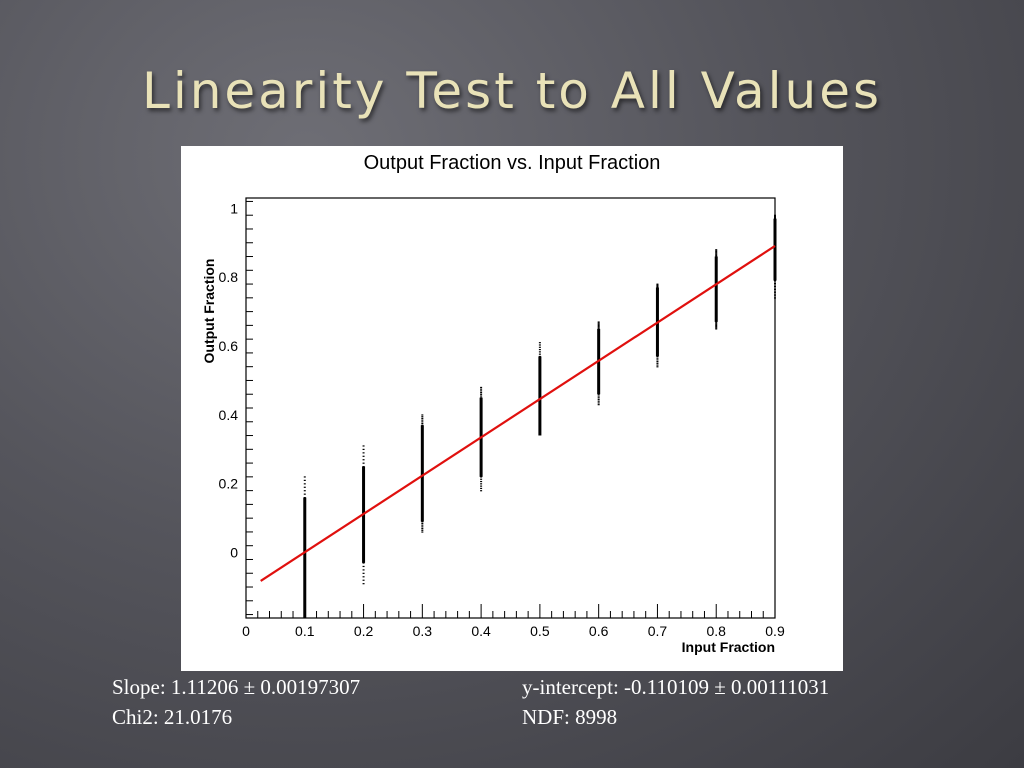 This screenshot has width=1024, height=768. What do you see at coordinates (676, 687) in the screenshot?
I see `intercept-text: y-intercept: -0.110109 ± 0.00111031` at bounding box center [676, 687].